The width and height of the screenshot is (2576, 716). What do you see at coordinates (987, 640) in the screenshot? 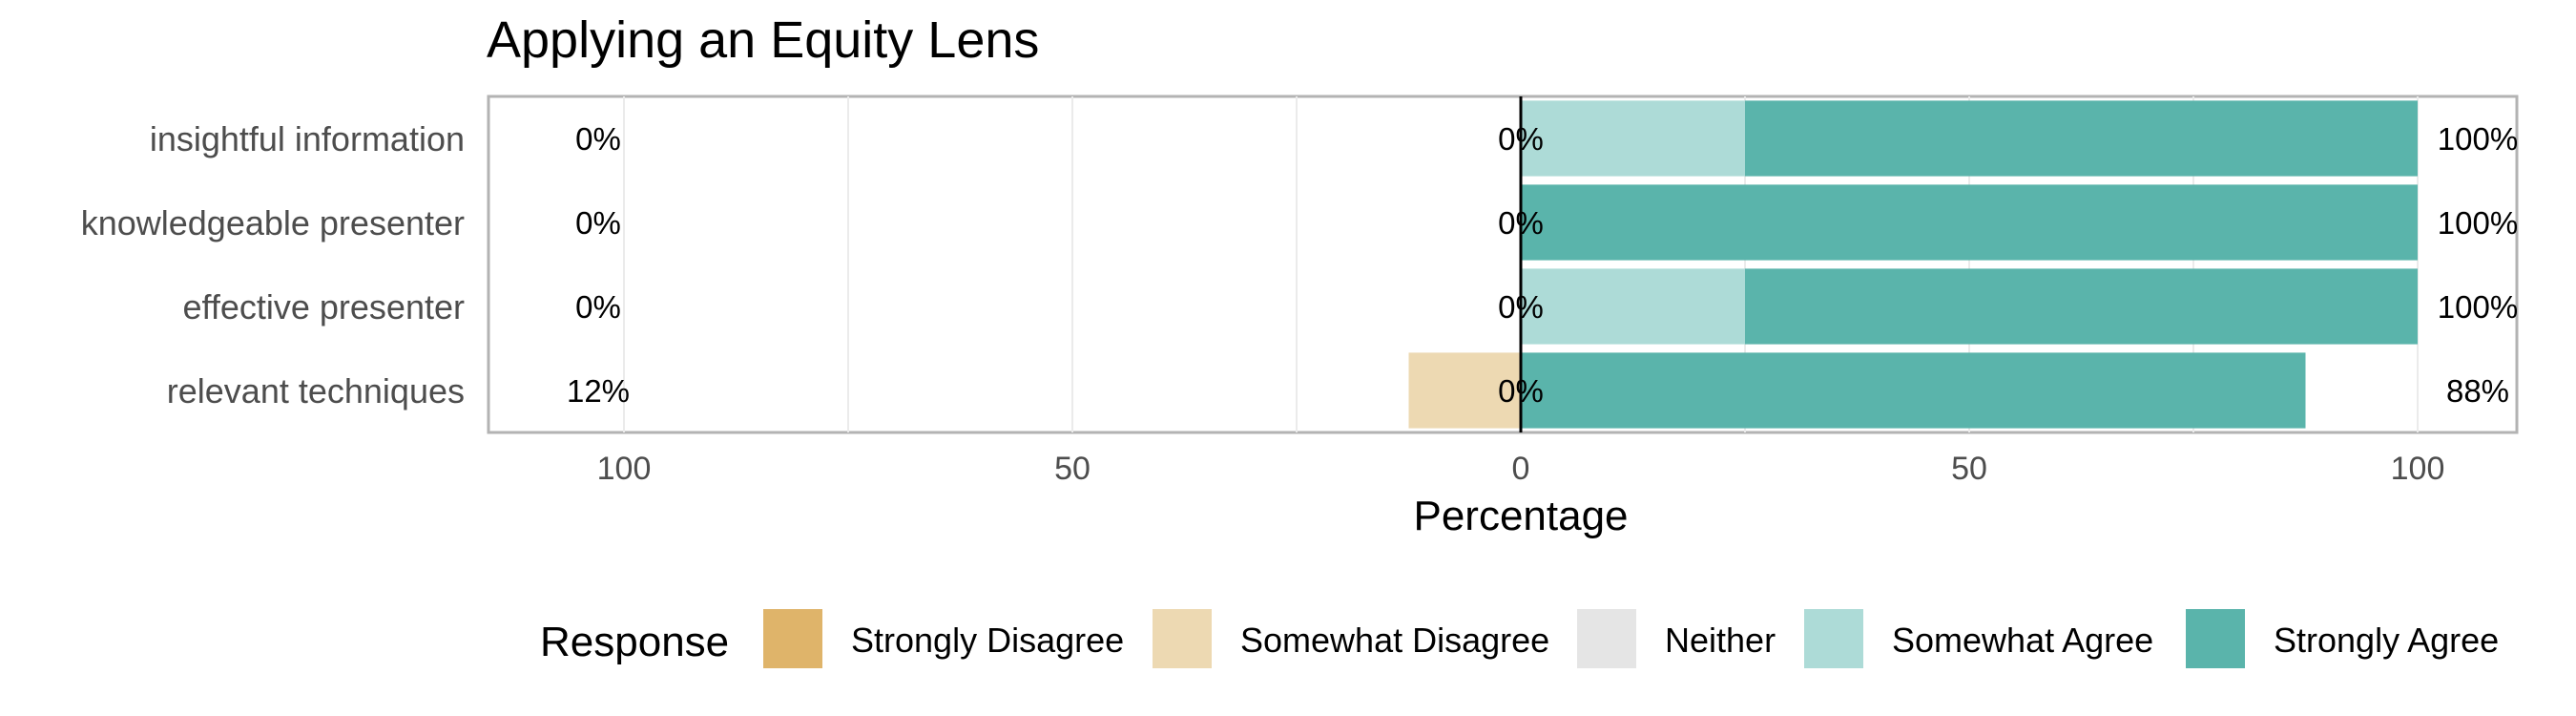
I see `legend-label: Strongly Disagree` at bounding box center [987, 640].